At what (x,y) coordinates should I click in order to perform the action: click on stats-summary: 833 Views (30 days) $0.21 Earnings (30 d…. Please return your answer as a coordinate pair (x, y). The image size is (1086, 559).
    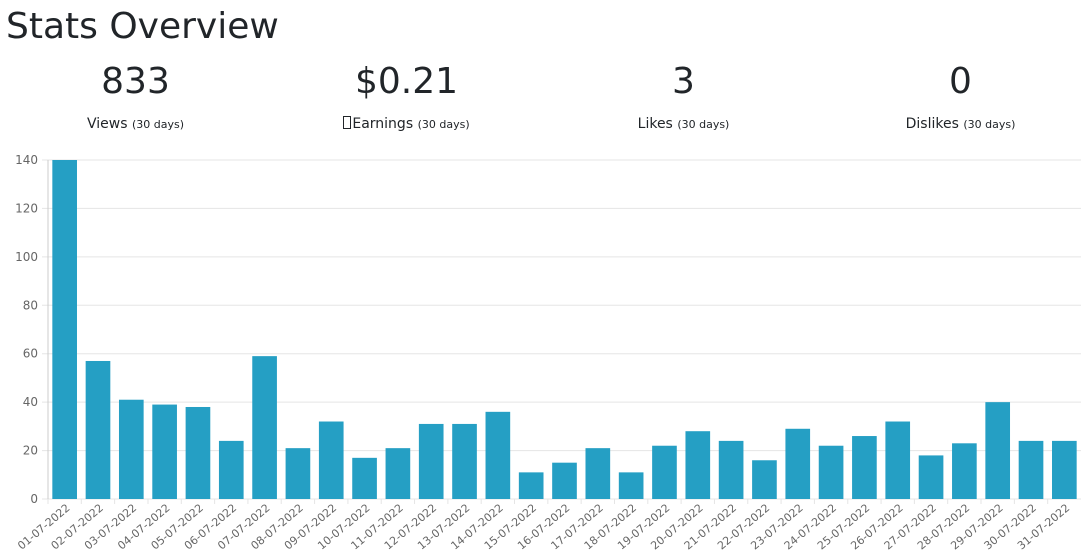
    Looking at the image, I should click on (543, 99).